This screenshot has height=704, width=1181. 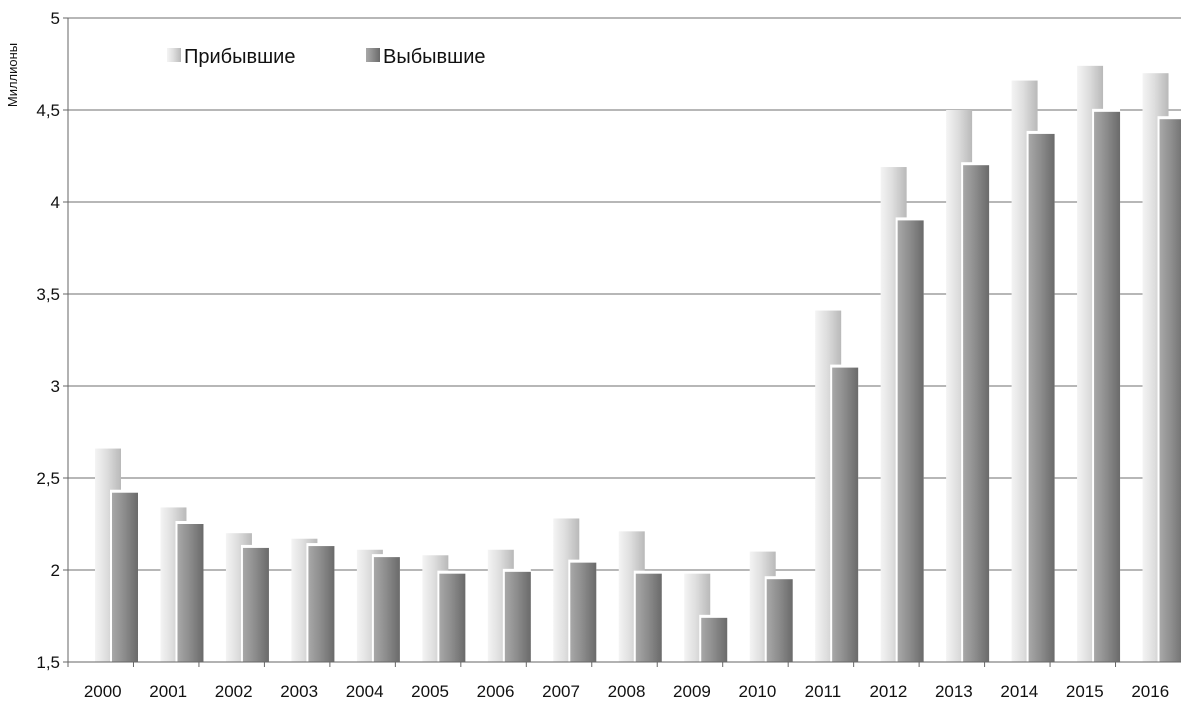 I want to click on x-tick-label: 2015, so click(x=1085, y=691).